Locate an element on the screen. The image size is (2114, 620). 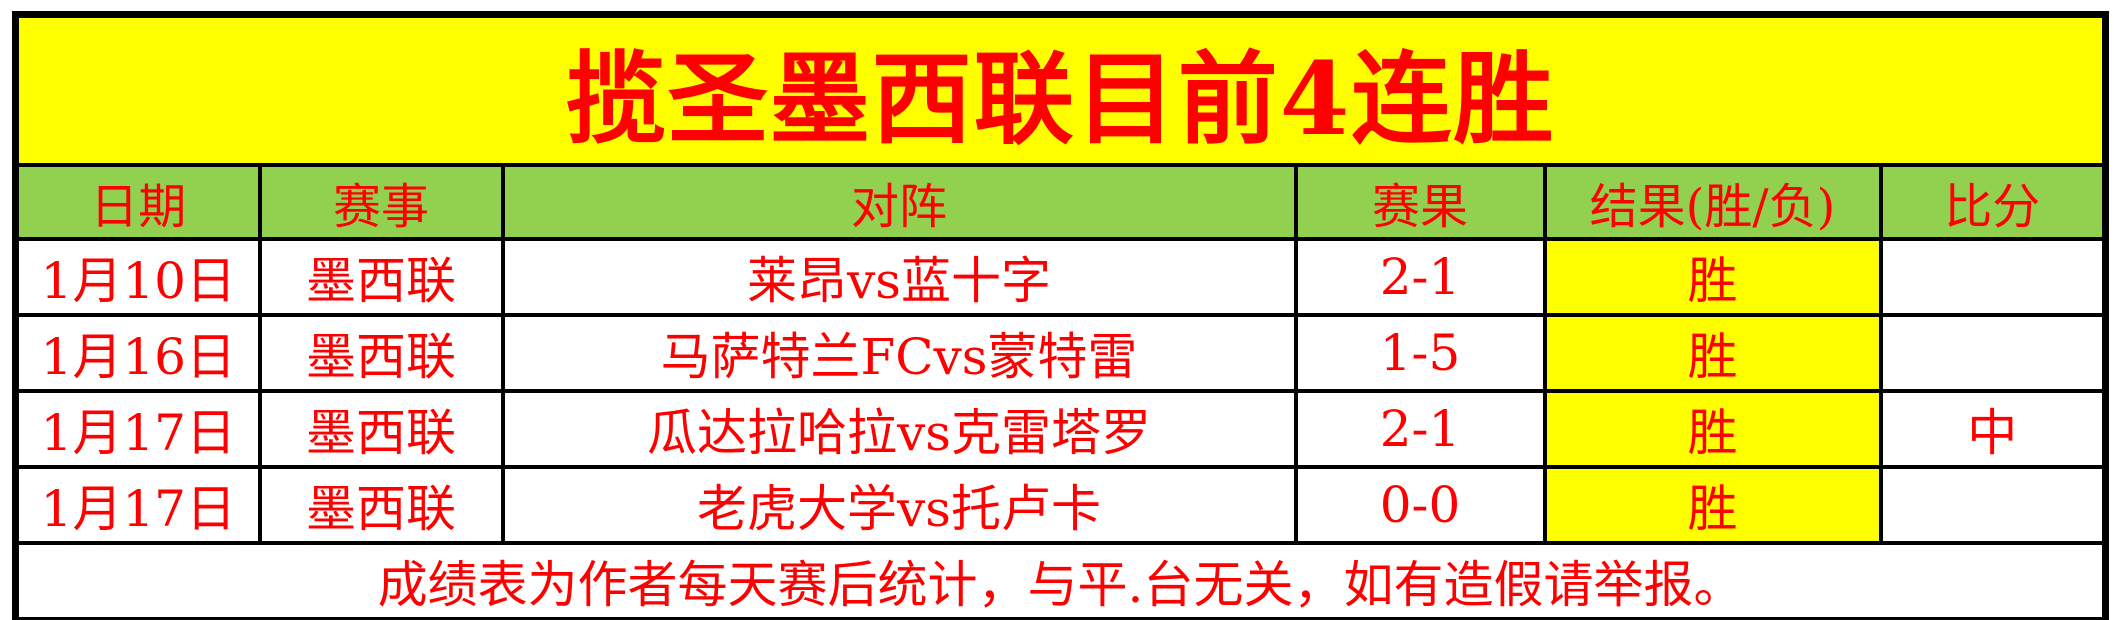
cell-score: 0-0 is located at coordinates (1420, 505).